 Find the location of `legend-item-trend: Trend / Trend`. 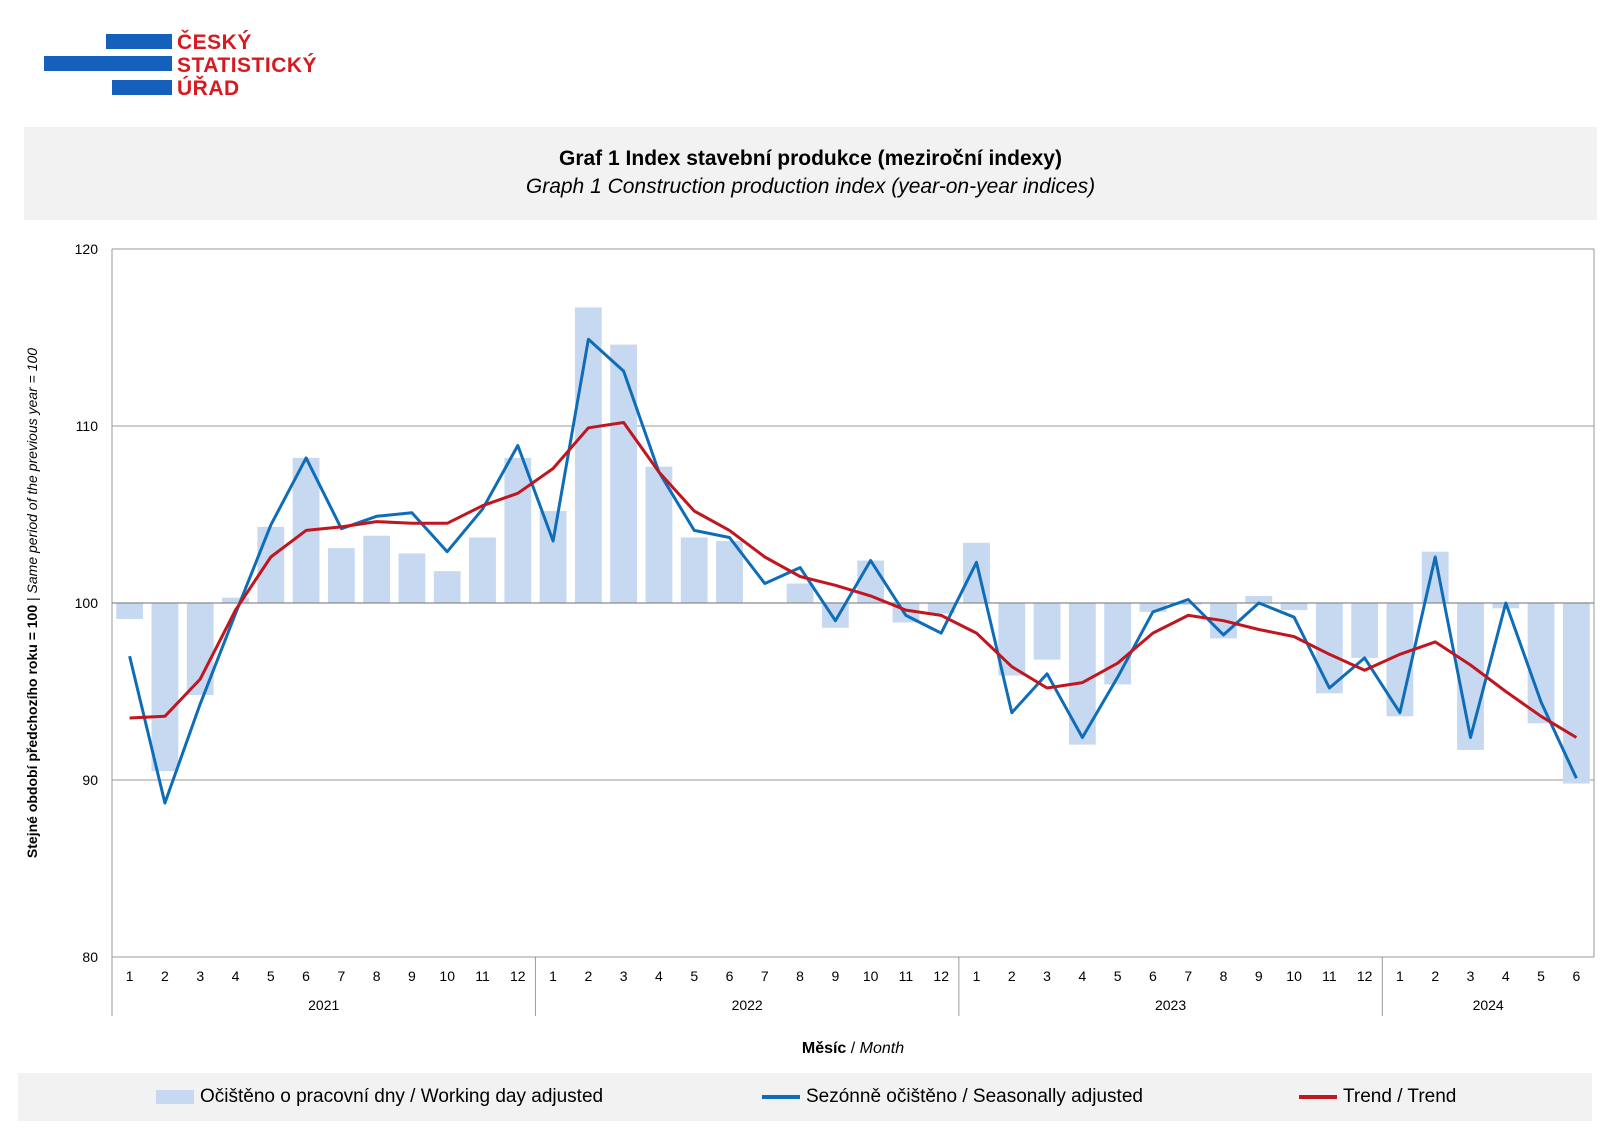

legend-item-trend: Trend / Trend is located at coordinates (1377, 1097).